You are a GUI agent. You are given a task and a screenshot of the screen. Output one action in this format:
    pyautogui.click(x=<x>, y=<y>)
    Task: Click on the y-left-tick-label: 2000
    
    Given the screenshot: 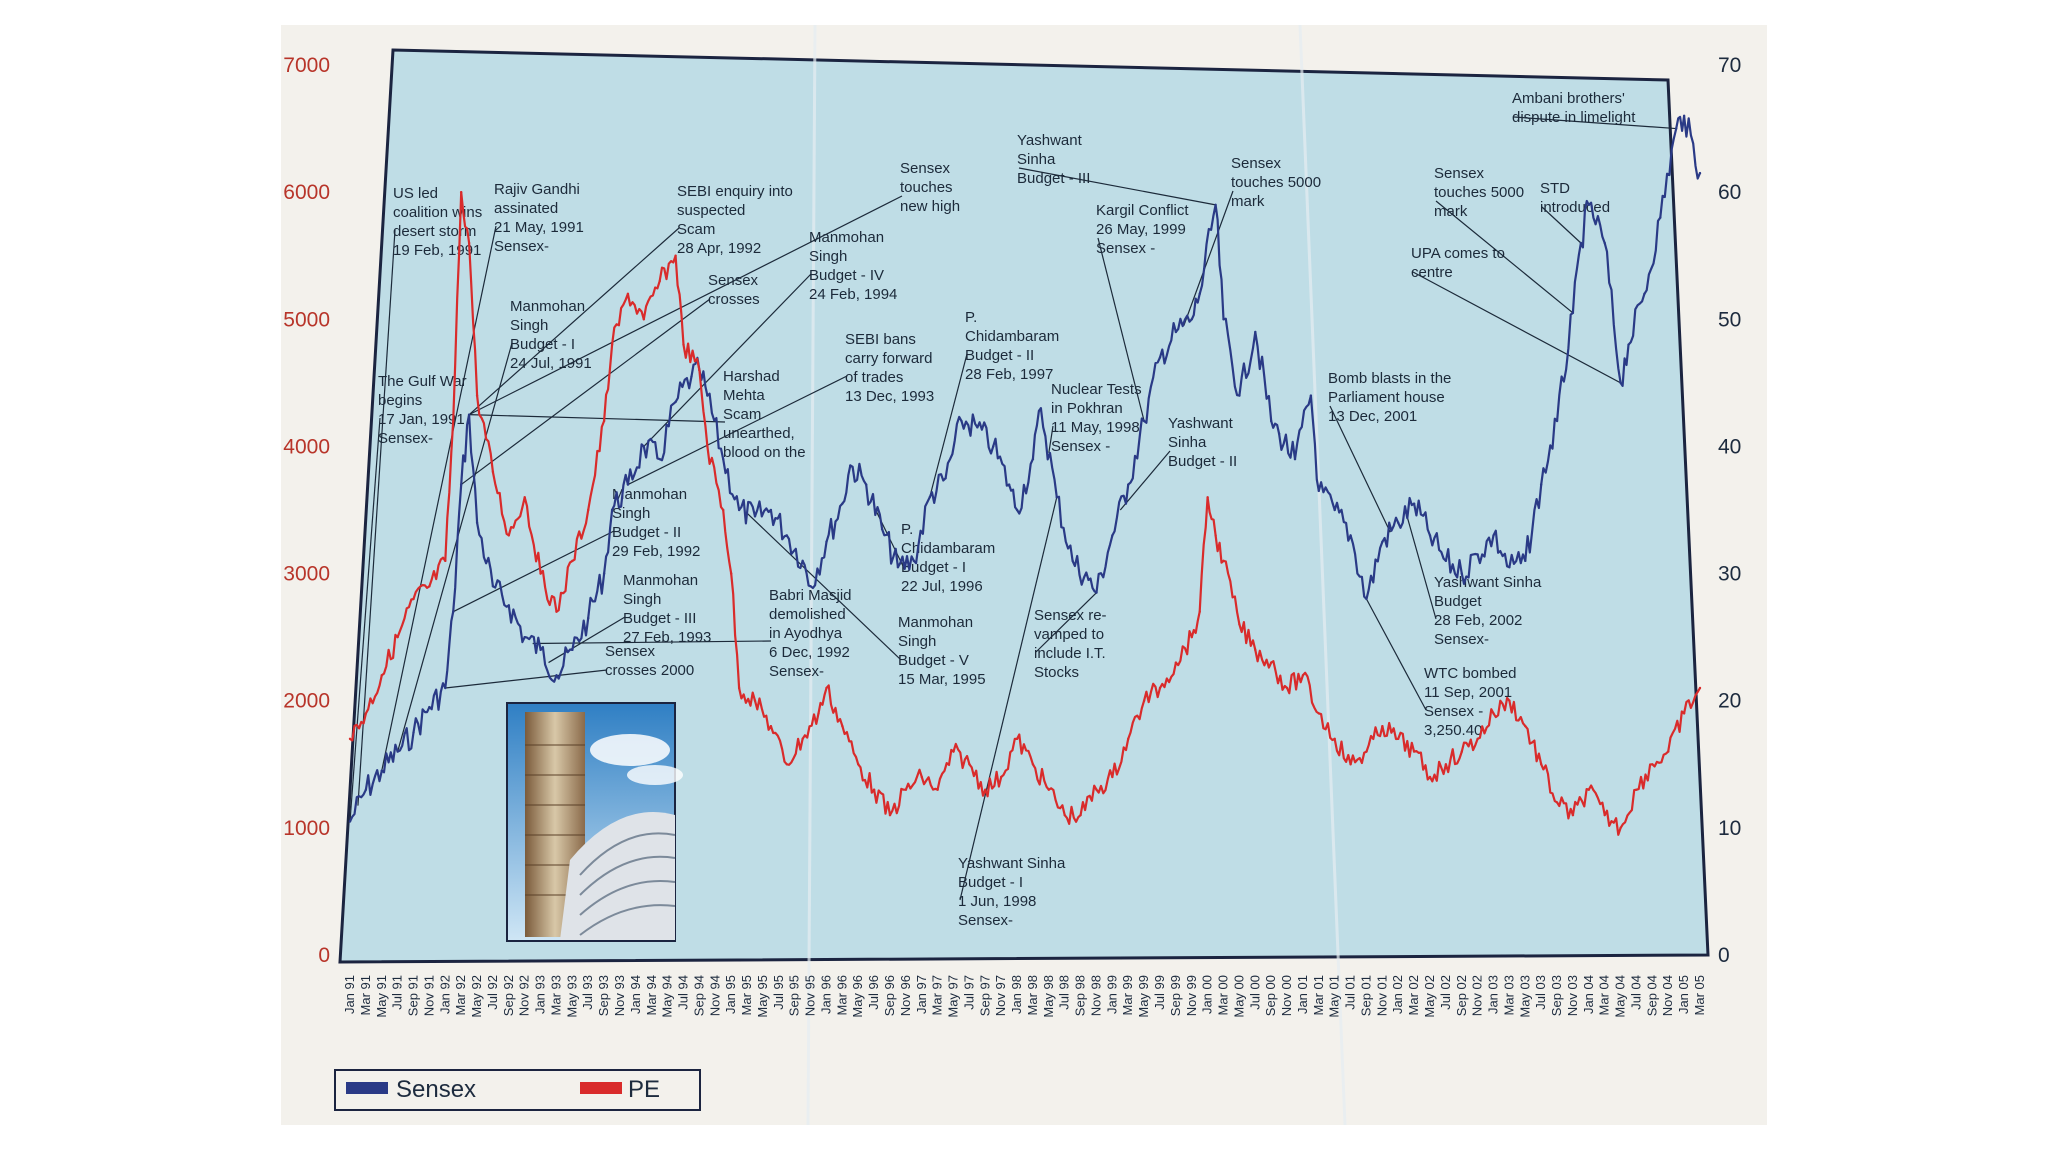 What is the action you would take?
    pyautogui.click(x=306, y=701)
    